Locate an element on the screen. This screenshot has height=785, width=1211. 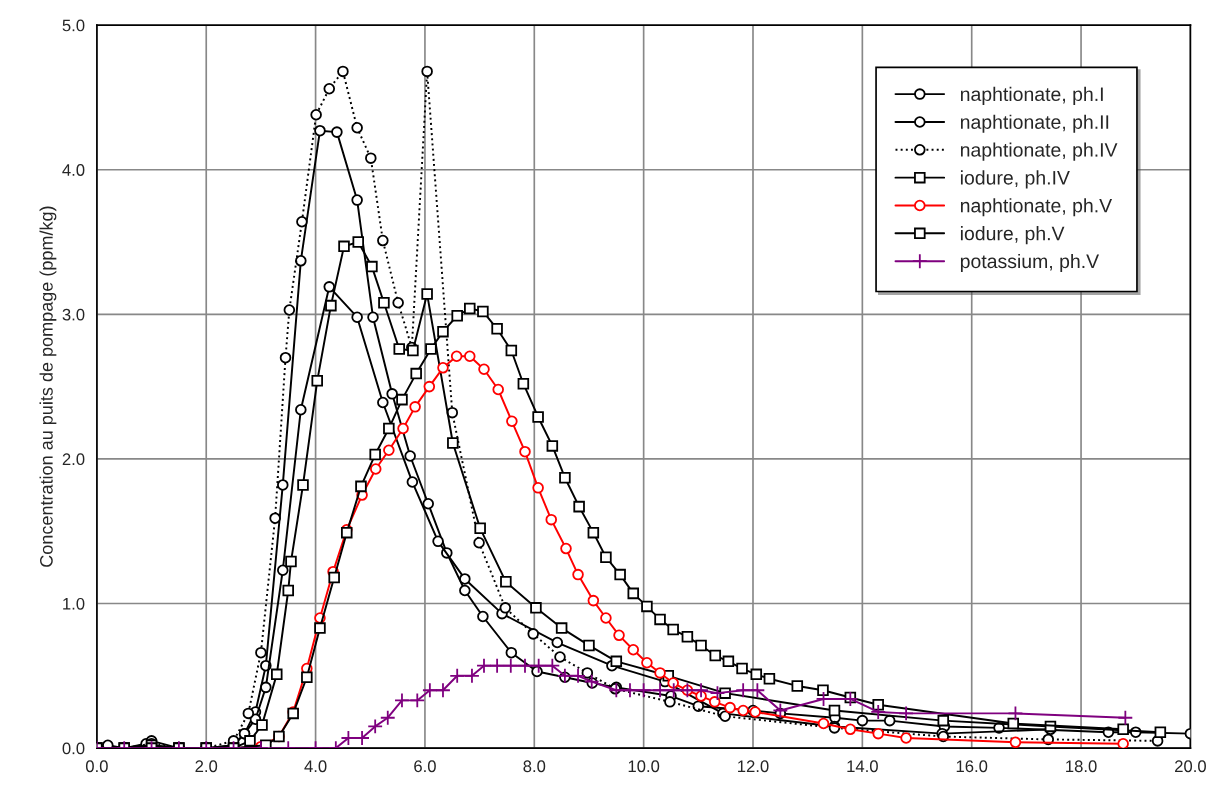
x-tick-label: 16.0 is located at coordinates (972, 766).